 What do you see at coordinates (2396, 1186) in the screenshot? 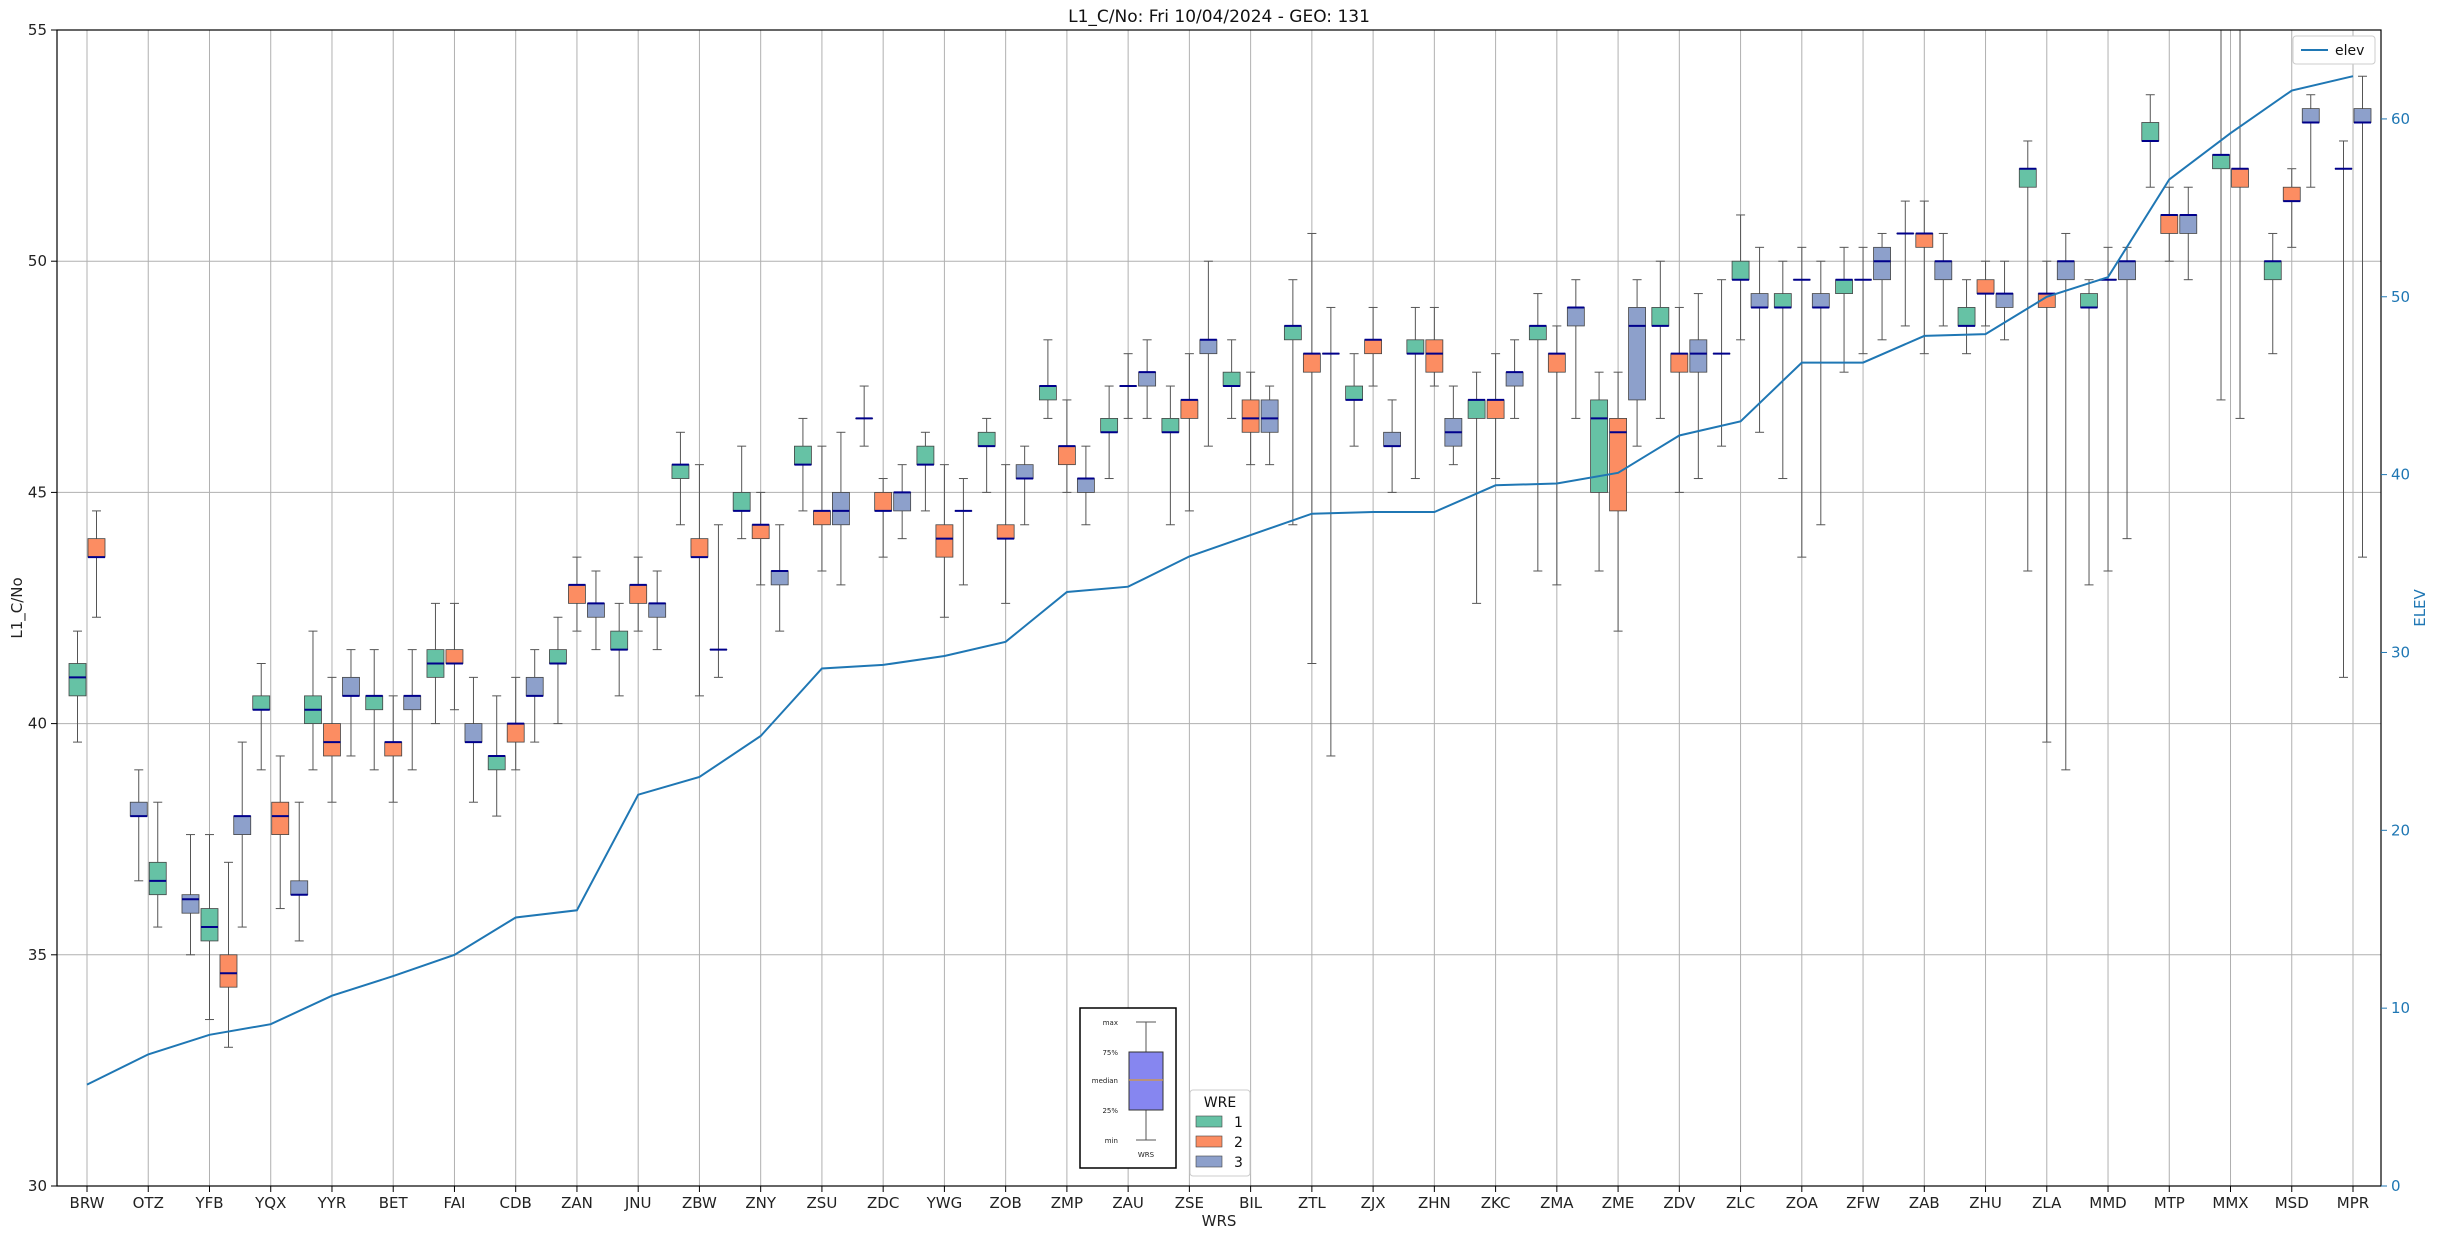
I see `y2-tick-label: 0` at bounding box center [2396, 1186].